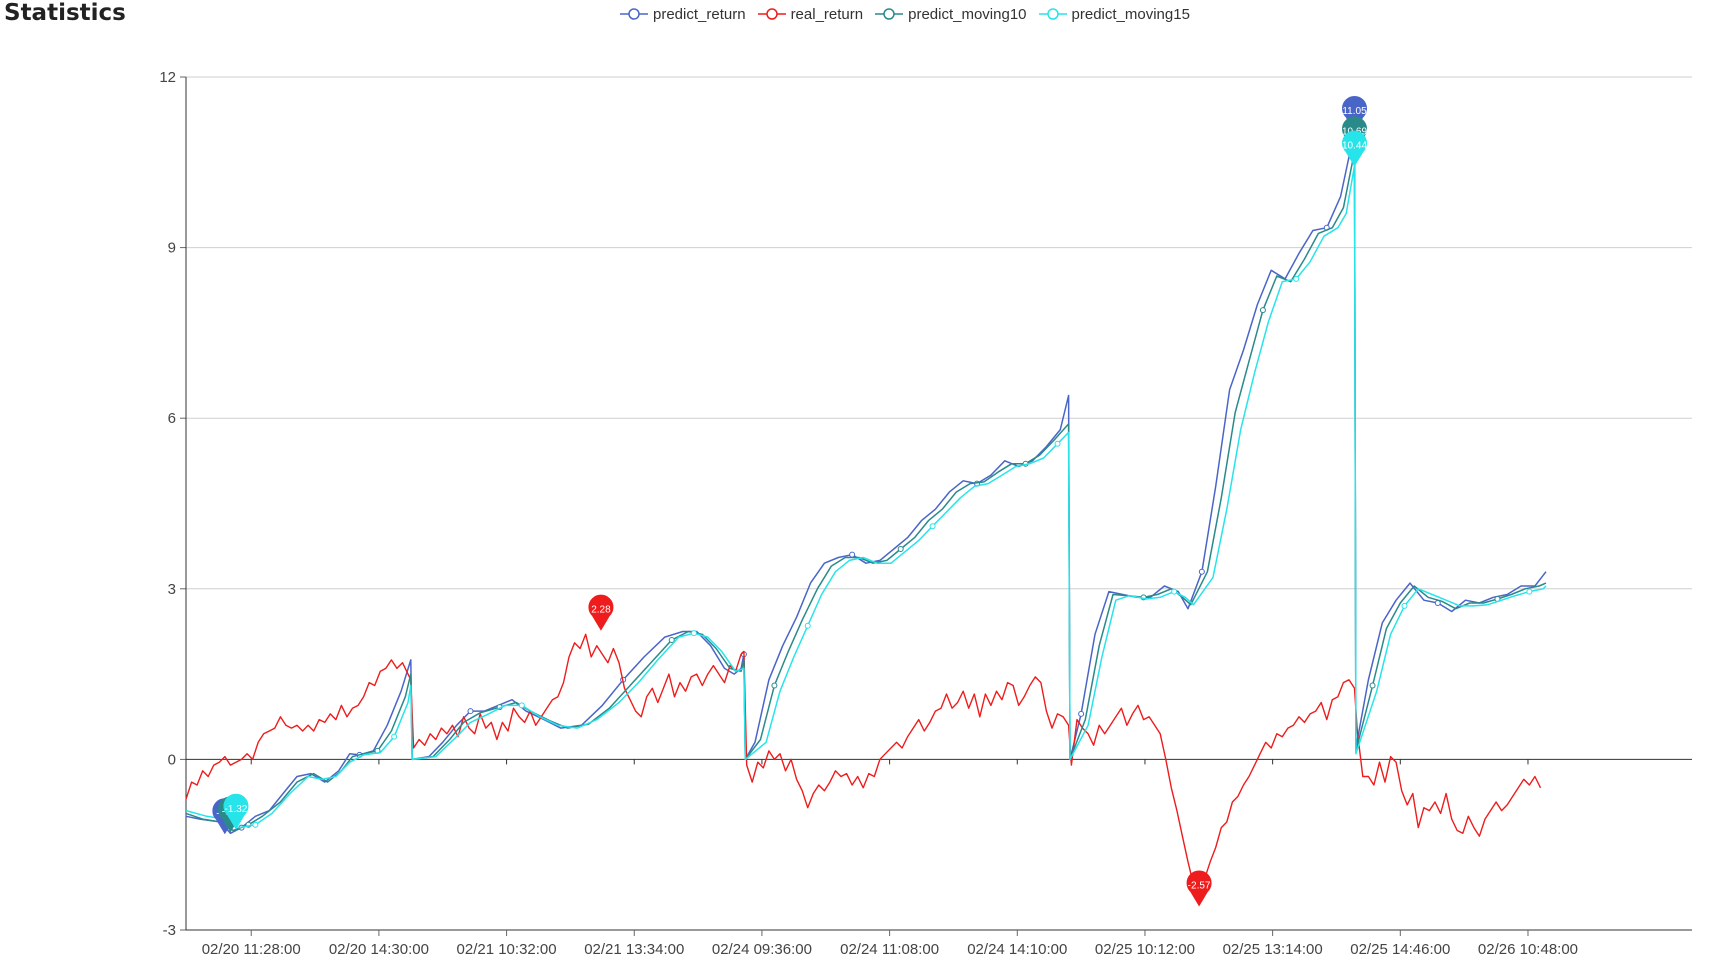 This screenshot has width=1735, height=962. Describe the element at coordinates (167, 77) in the screenshot. I see `y-tick-label: 12` at that location.